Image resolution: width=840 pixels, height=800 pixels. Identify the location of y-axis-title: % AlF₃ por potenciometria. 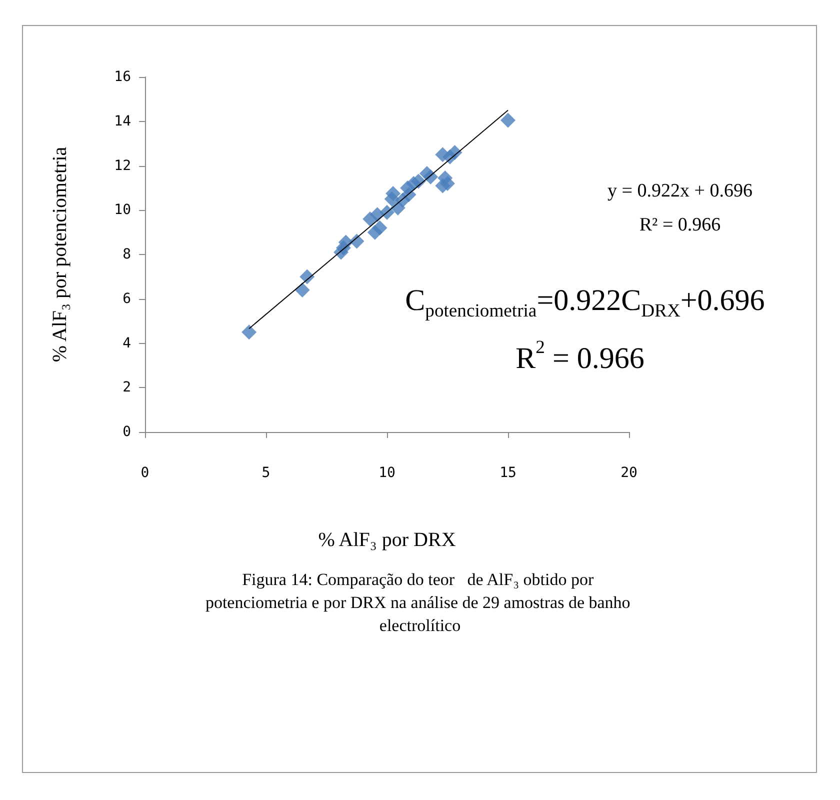
(60, 254).